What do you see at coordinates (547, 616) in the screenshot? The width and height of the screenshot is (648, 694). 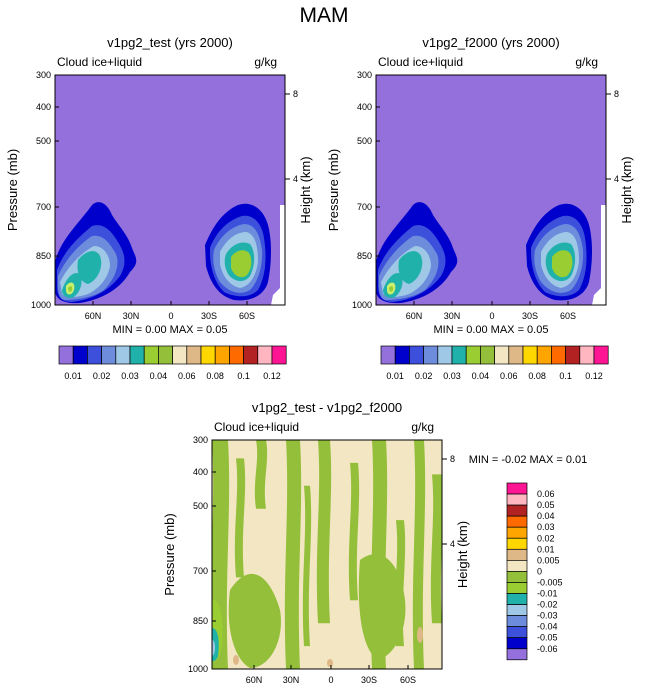 I see `colorbar-label: -0.03` at bounding box center [547, 616].